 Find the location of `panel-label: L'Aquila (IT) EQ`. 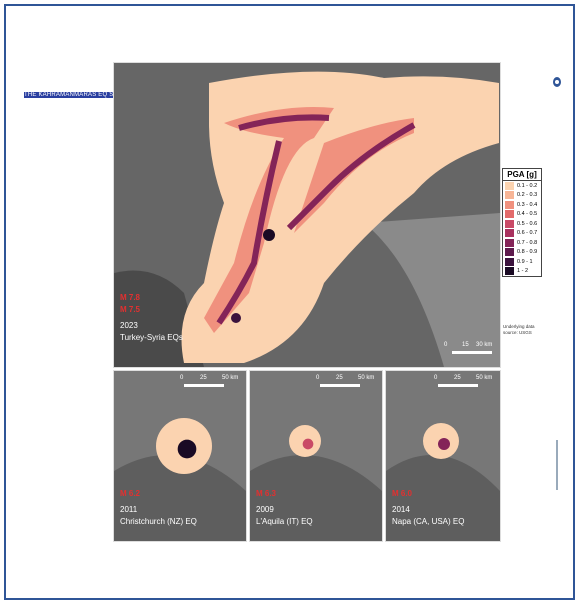

panel-label: L'Aquila (IT) EQ is located at coordinates (284, 521).